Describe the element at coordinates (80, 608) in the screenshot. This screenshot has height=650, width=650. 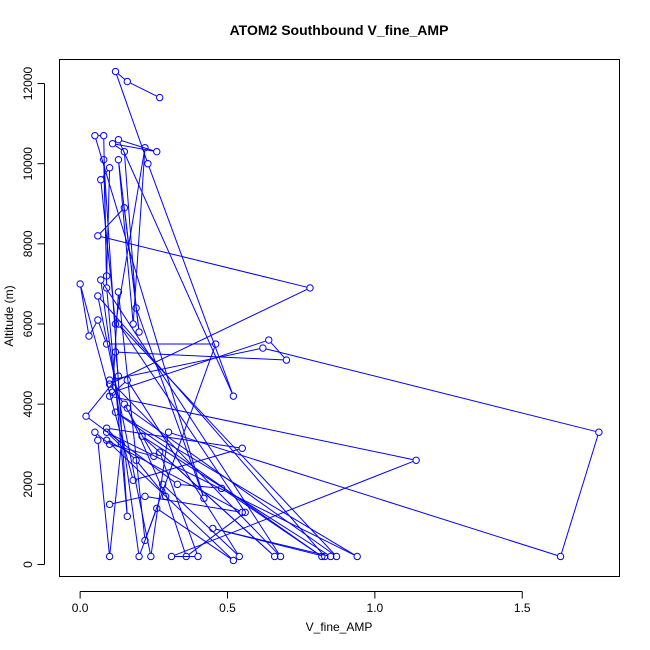
I see `x-tick-label: 0.0` at that location.